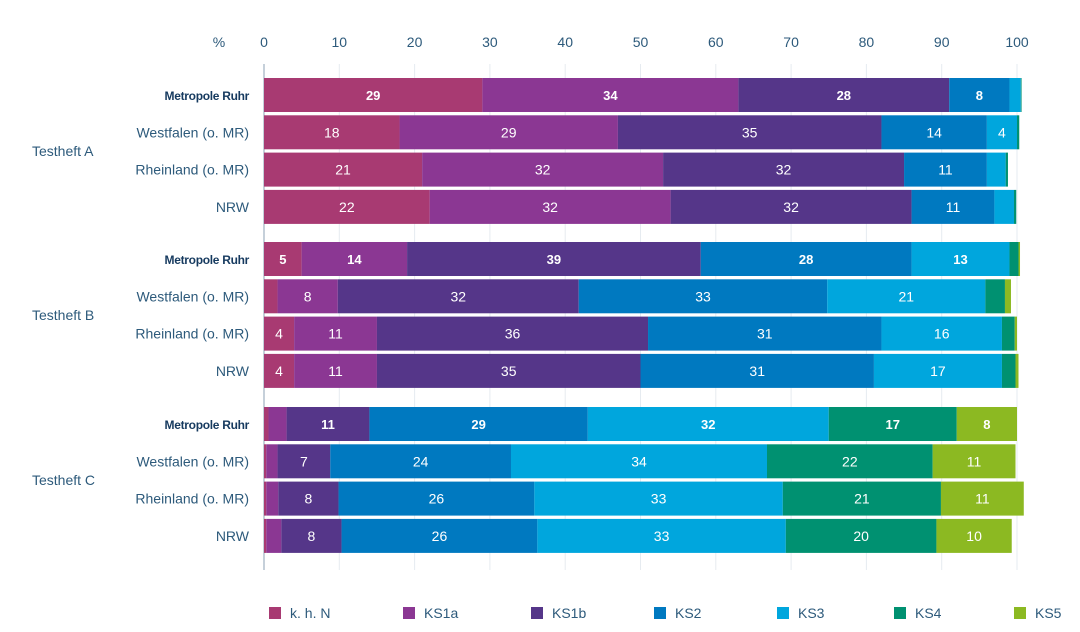  What do you see at coordinates (907, 296) in the screenshot?
I see `data-label: 21` at bounding box center [907, 296].